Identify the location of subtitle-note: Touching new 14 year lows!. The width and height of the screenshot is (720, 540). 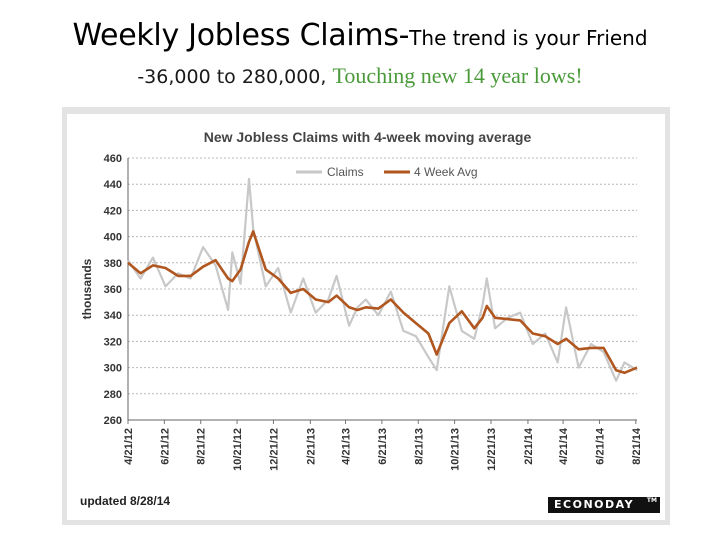
(457, 75).